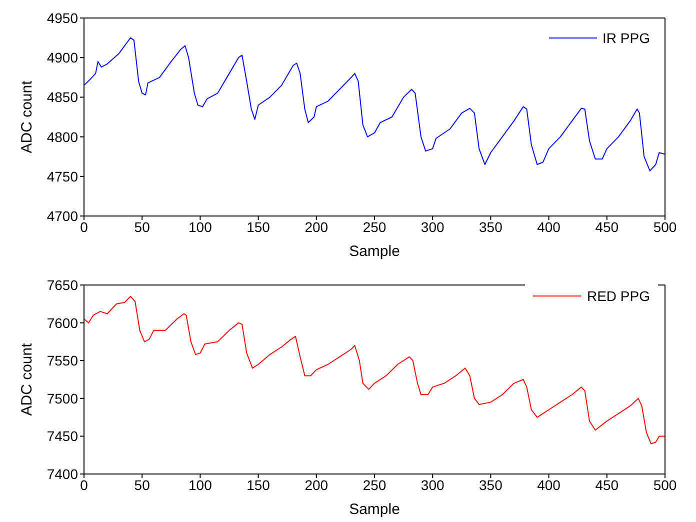 The height and width of the screenshot is (522, 696). I want to click on legend-label: IR PPG, so click(626, 38).